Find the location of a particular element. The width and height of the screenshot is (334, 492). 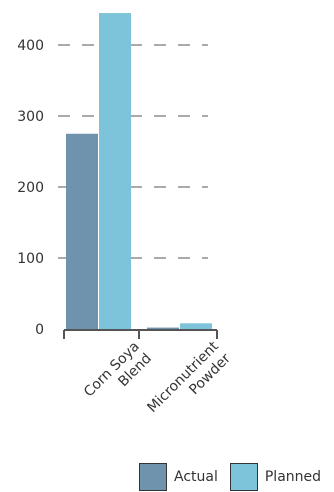

legend-item-planned: Planned is located at coordinates (275, 477).